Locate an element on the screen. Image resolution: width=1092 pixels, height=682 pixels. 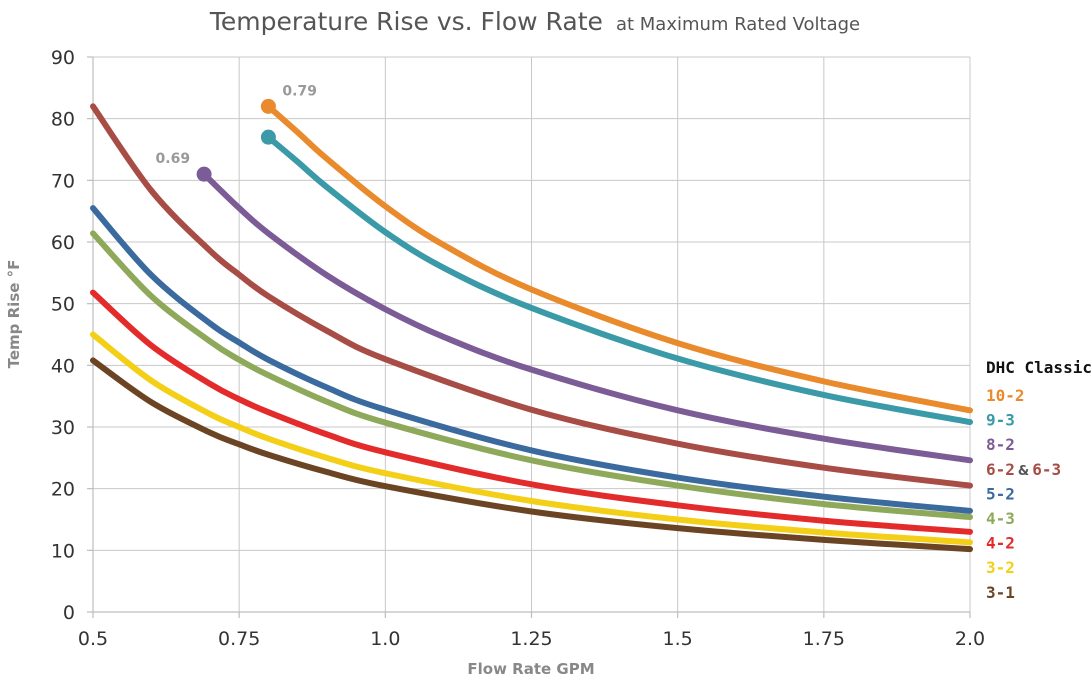
x-tick-label: 0.75 is located at coordinates (239, 639).